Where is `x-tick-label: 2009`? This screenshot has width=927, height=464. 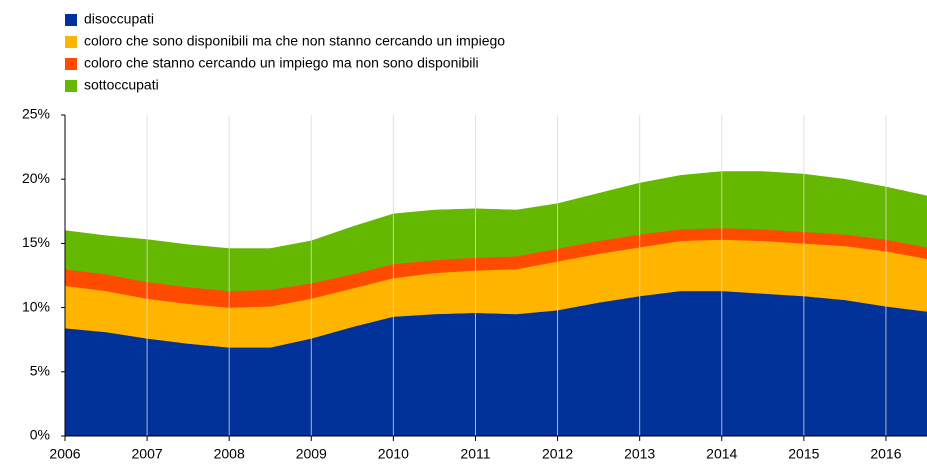 x-tick-label: 2009 is located at coordinates (311, 454).